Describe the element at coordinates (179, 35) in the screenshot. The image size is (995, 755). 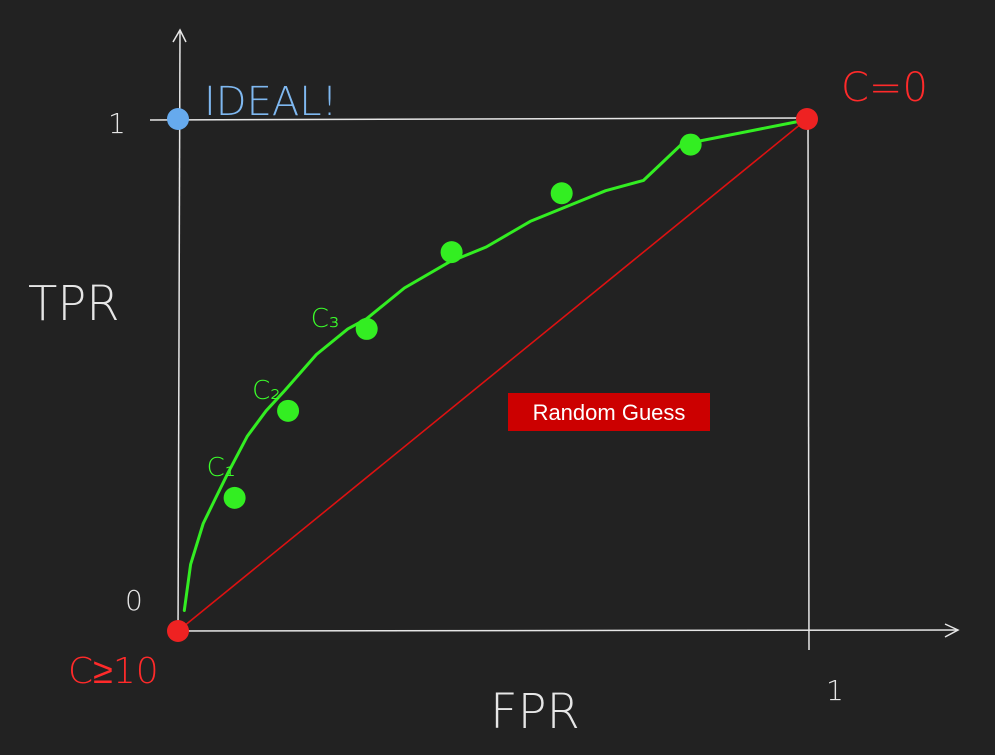
I see `y-axis-arrow` at that location.